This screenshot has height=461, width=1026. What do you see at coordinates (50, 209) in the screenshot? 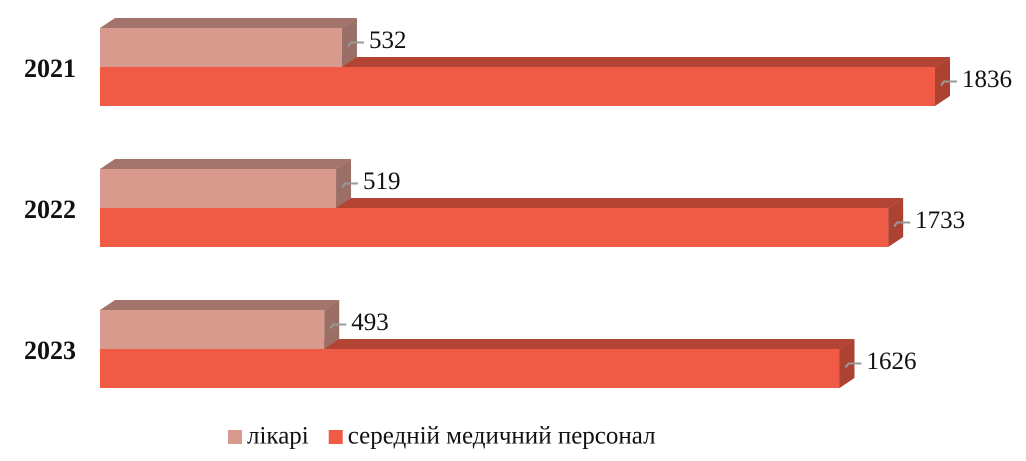
I see `category-label: 2022` at bounding box center [50, 209].